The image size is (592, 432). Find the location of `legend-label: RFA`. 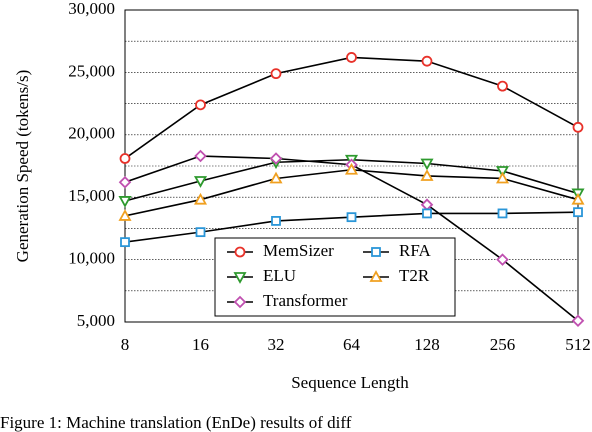

legend-label: RFA is located at coordinates (415, 250).